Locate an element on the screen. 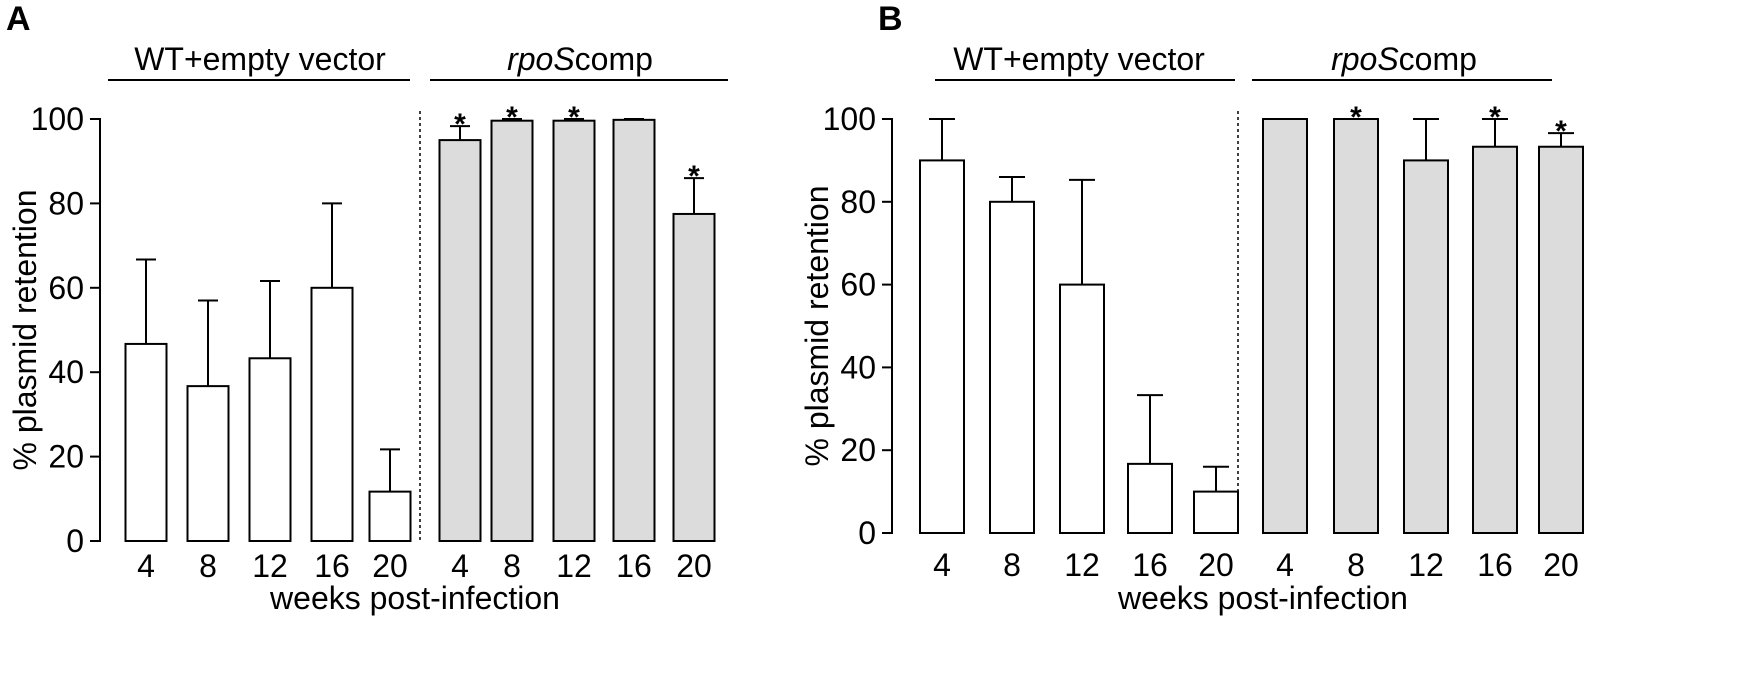 This screenshot has width=1741, height=688. chart-b-group-label-text: WT+empty vector is located at coordinates (1079, 59).